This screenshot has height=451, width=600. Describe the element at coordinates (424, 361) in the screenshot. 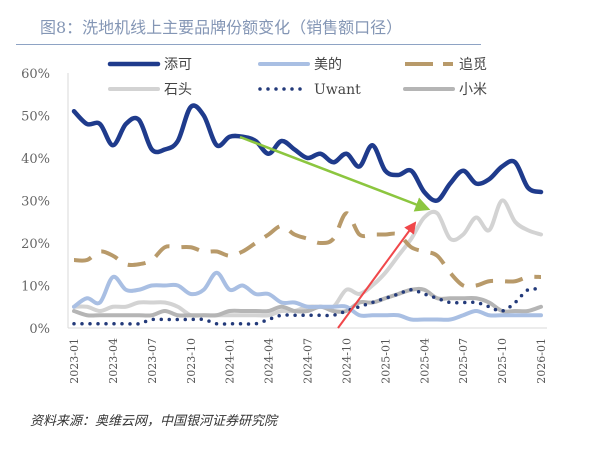

I see `x-tick-label: 2025-04` at that location.